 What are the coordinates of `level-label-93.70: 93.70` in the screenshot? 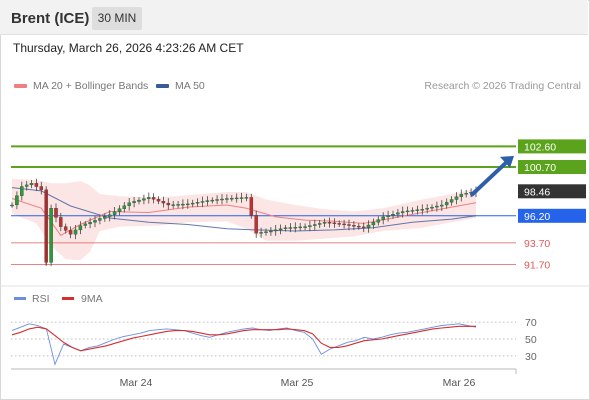 It's located at (537, 244).